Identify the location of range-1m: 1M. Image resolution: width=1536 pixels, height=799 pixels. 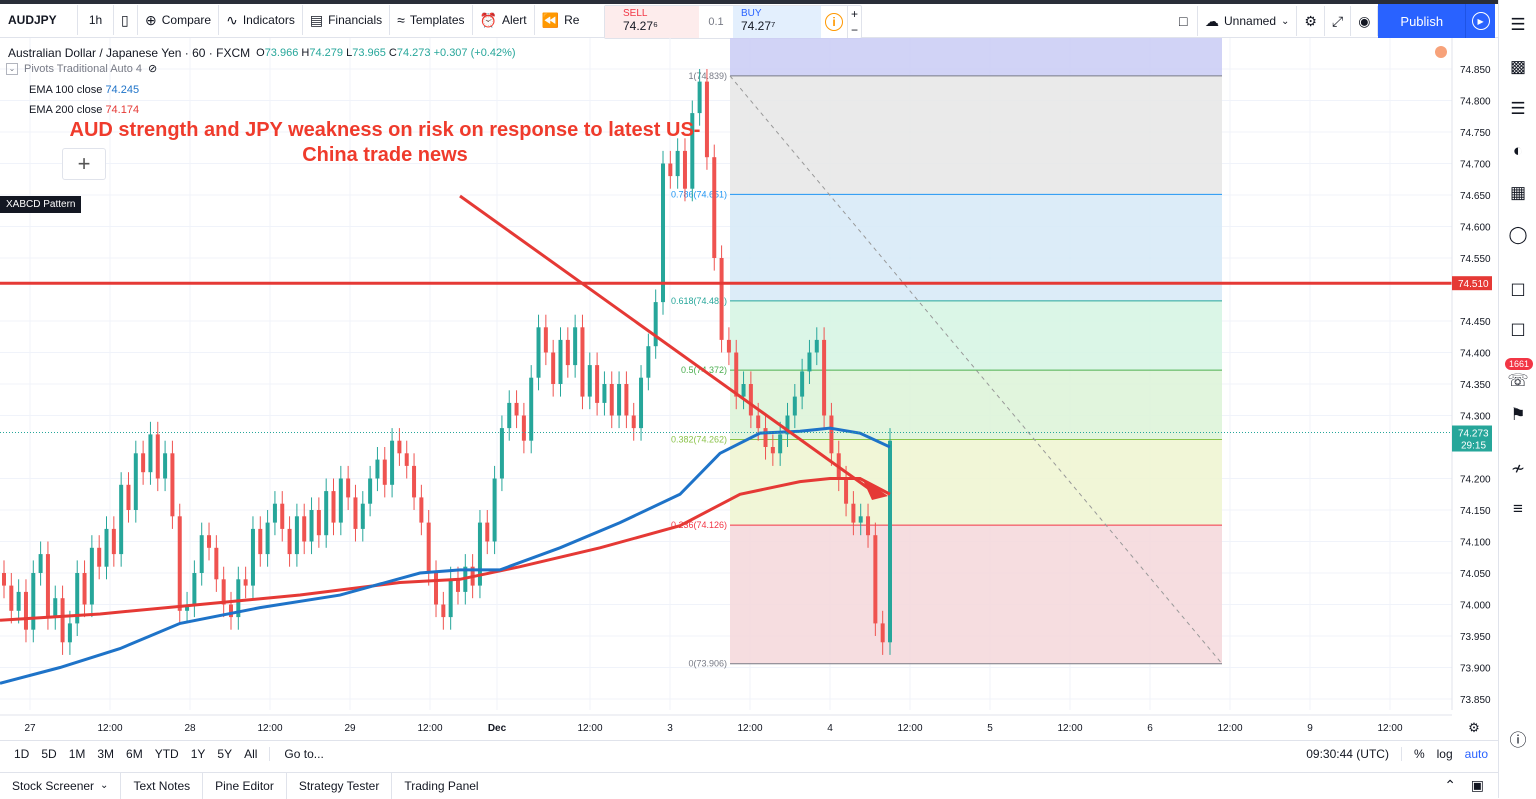
(77, 753).